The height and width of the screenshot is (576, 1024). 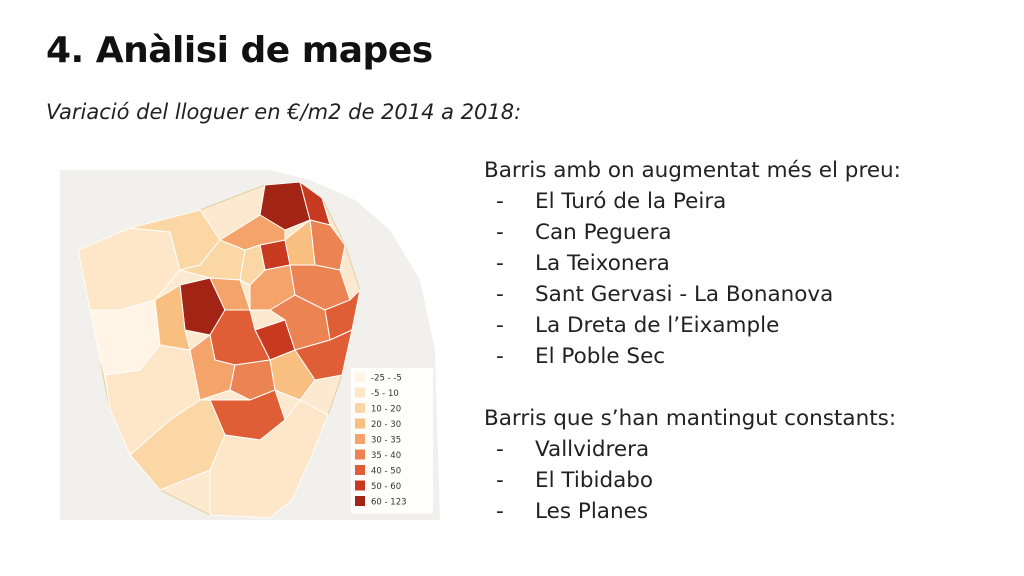 I want to click on legend-label: -5 - 10, so click(x=385, y=394).